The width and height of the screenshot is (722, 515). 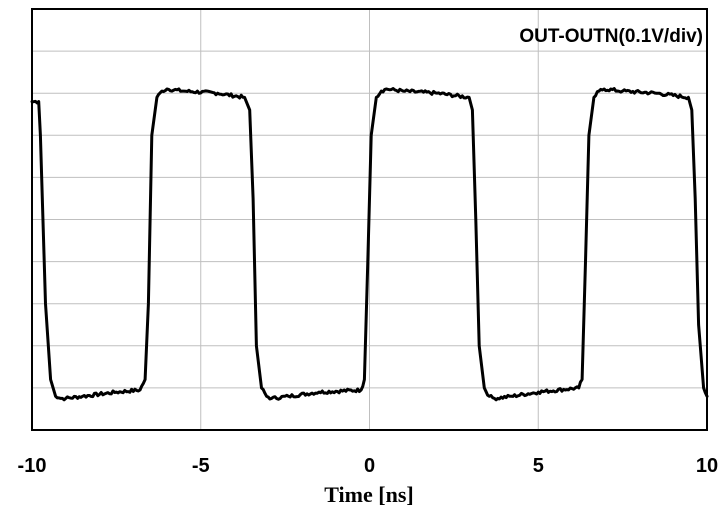 What do you see at coordinates (707, 466) in the screenshot?
I see `x-tick-label: 10` at bounding box center [707, 466].